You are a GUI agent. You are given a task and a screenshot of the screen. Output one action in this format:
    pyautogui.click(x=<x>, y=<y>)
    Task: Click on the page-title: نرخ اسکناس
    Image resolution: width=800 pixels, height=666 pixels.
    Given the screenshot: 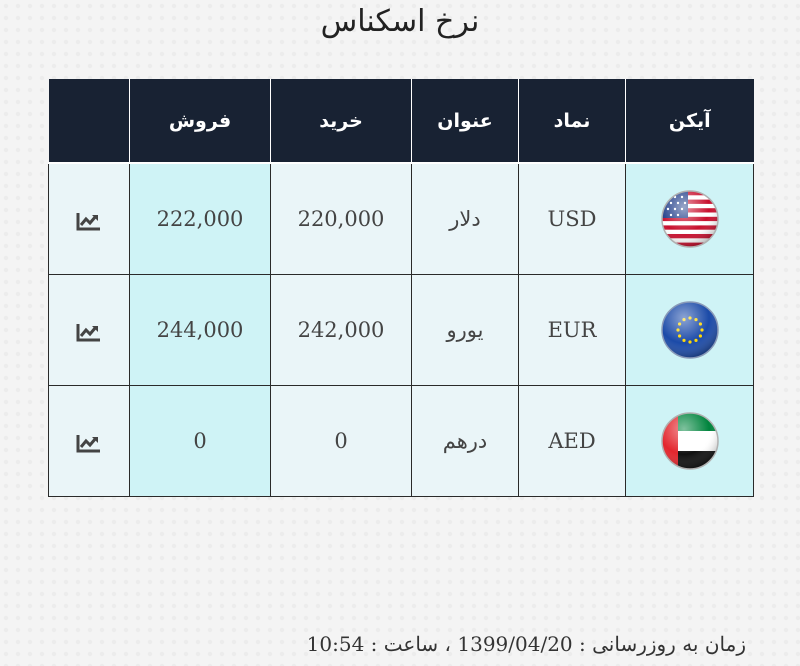 What is the action you would take?
    pyautogui.click(x=400, y=21)
    